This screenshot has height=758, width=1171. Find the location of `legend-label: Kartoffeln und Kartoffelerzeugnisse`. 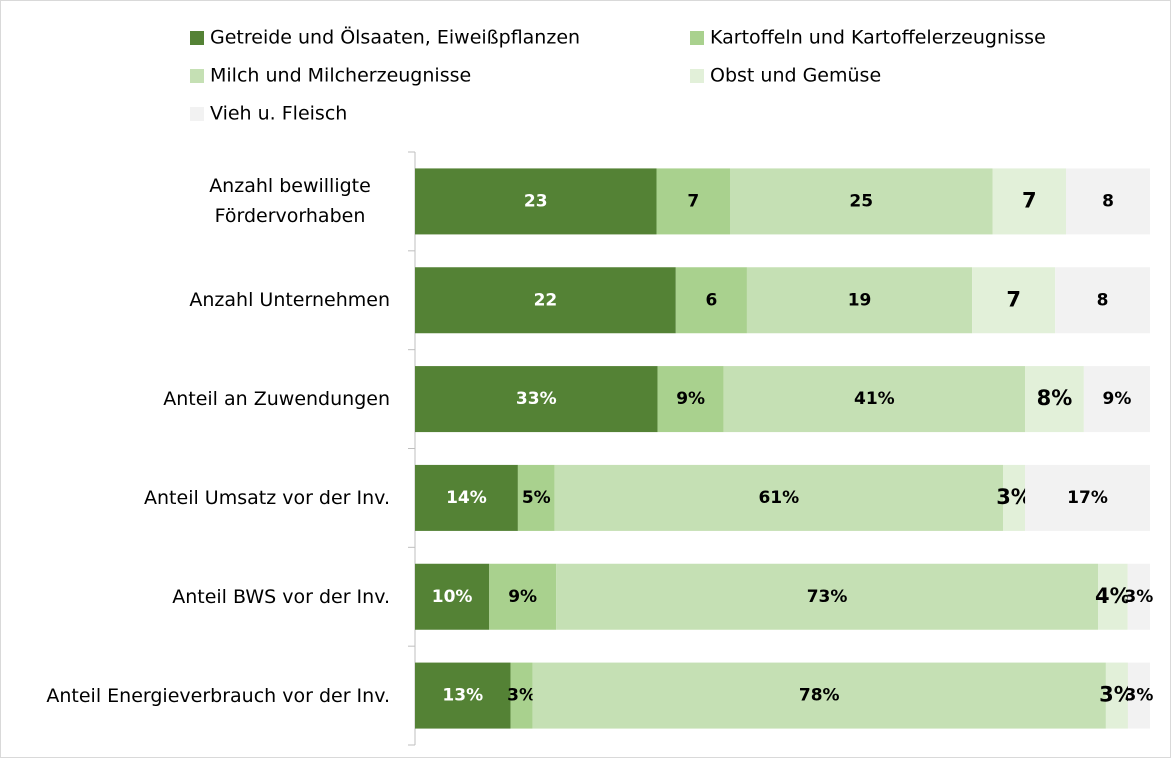

legend-label: Kartoffeln und Kartoffelerzeugnisse is located at coordinates (878, 38).